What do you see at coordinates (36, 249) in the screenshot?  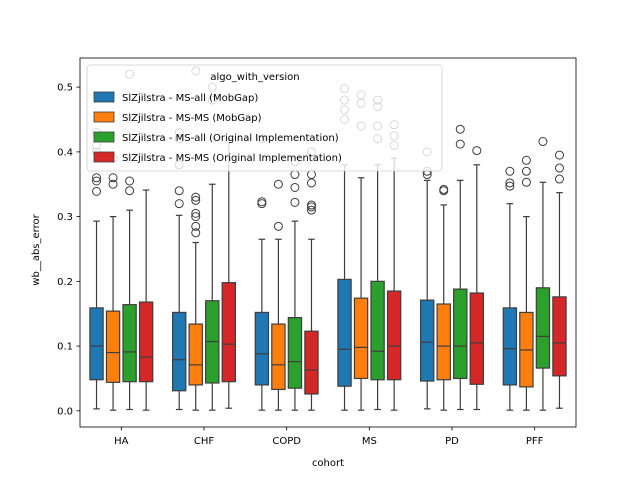 I see `y-axis-label: wb__abs_error` at bounding box center [36, 249].